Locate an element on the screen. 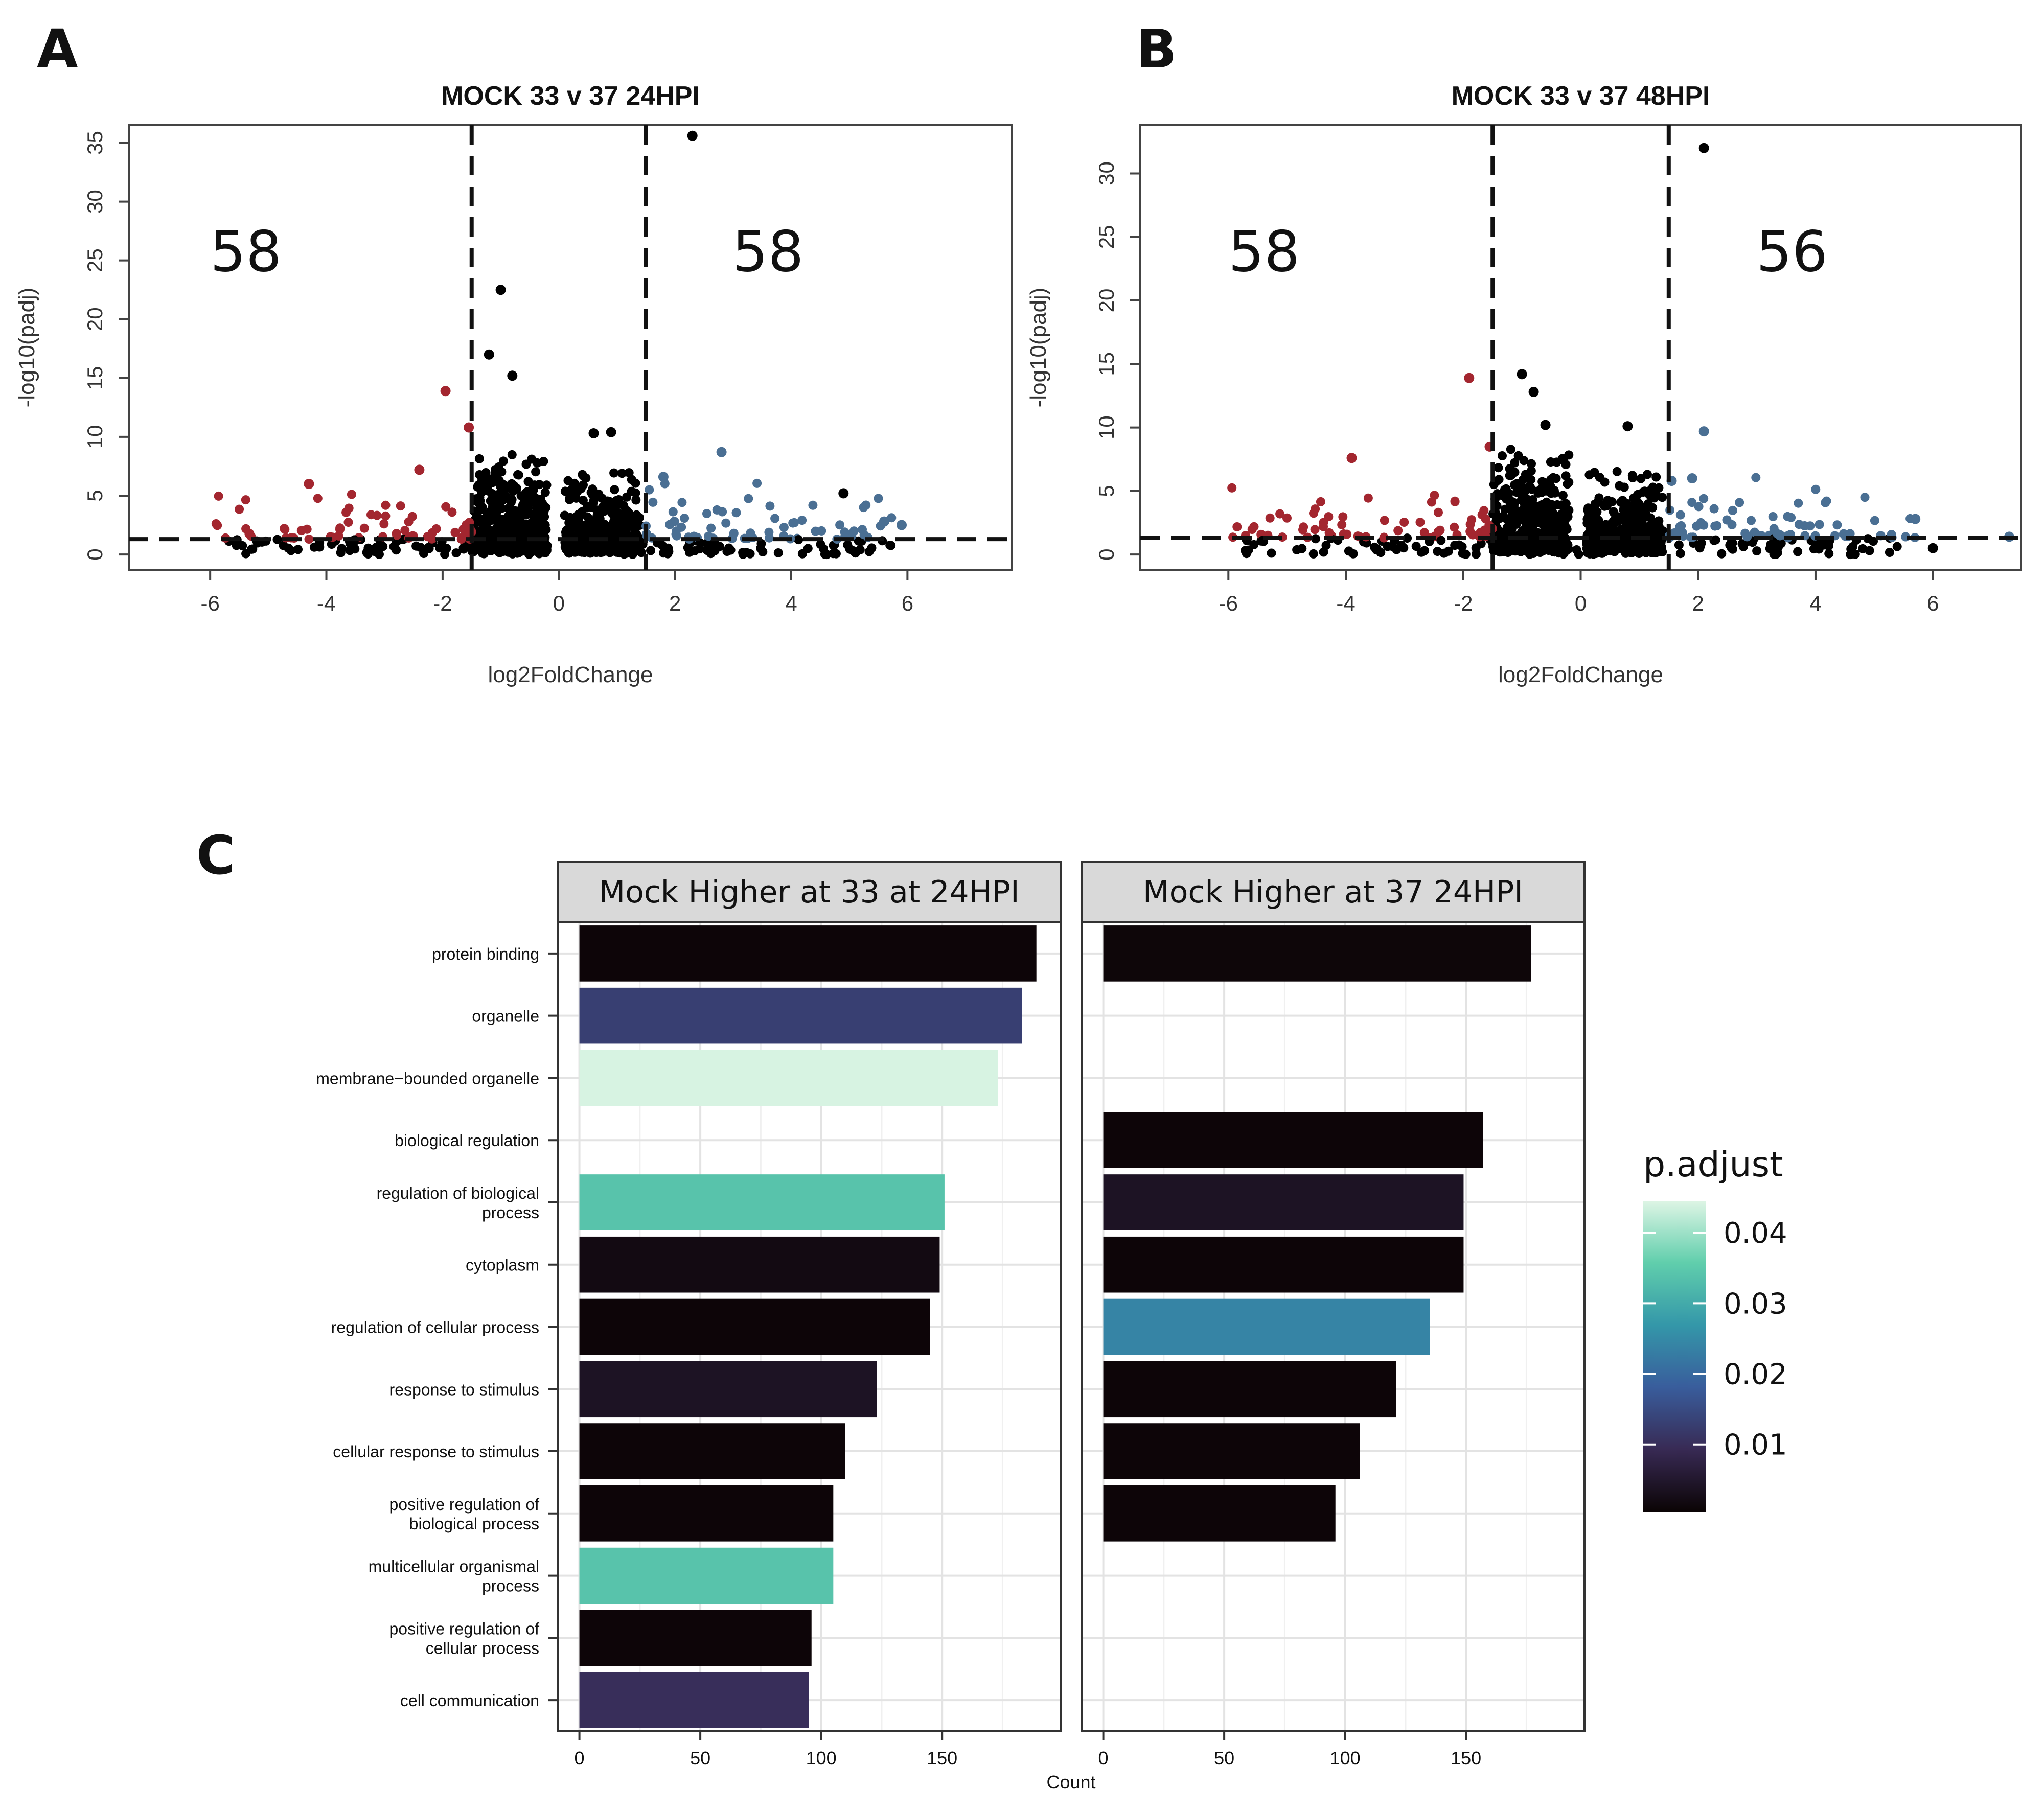 The width and height of the screenshot is (2044, 1812). x-tick-label: 0 is located at coordinates (559, 603).